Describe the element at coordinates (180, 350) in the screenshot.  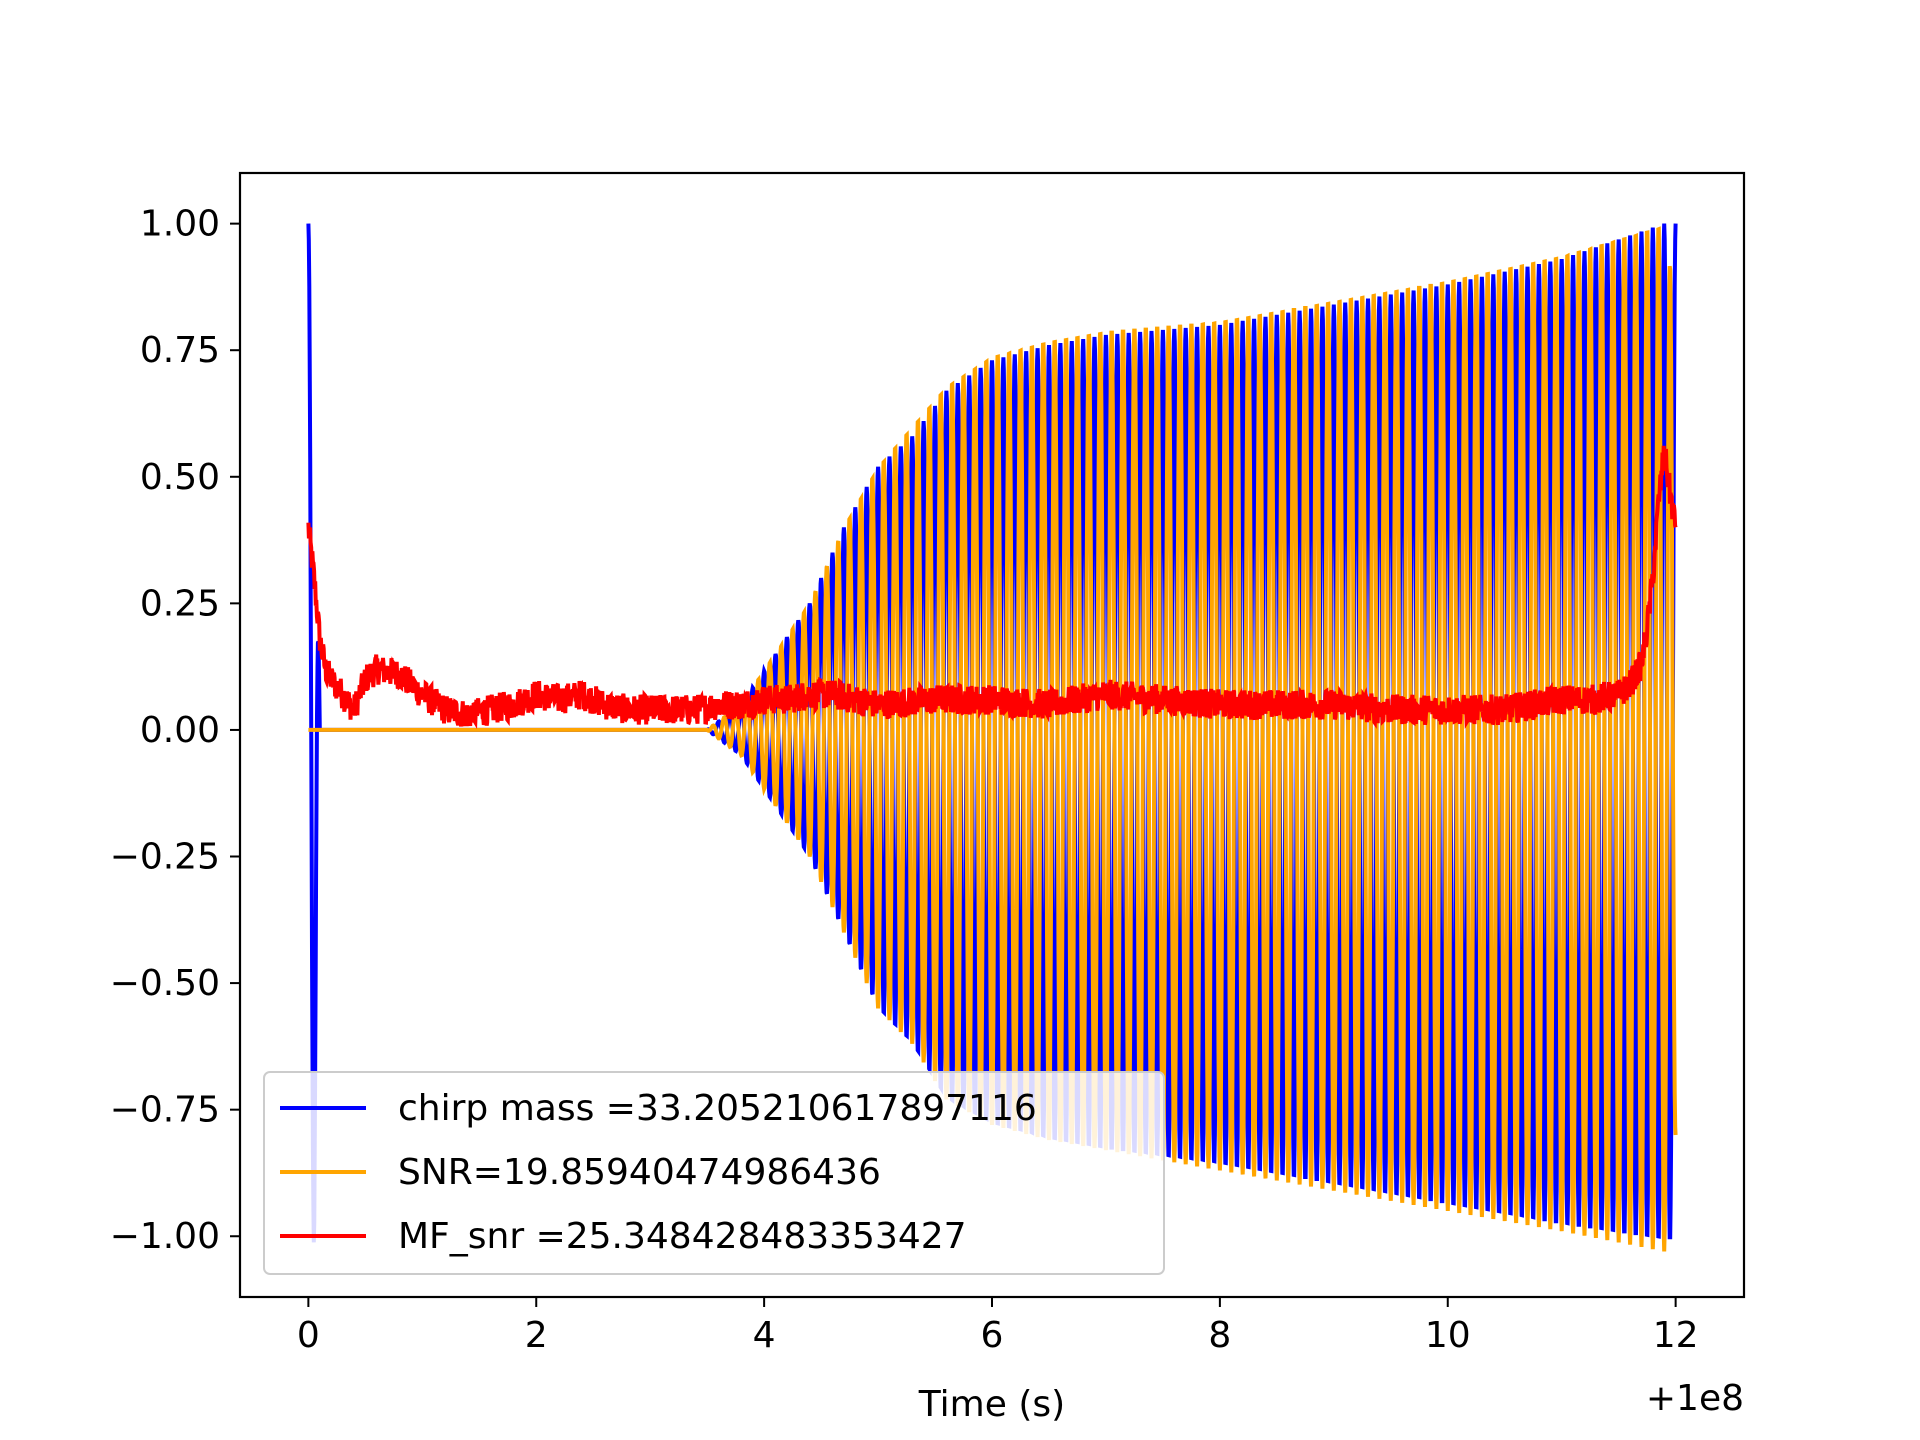
I see `y-tick-label: 0.75` at that location.